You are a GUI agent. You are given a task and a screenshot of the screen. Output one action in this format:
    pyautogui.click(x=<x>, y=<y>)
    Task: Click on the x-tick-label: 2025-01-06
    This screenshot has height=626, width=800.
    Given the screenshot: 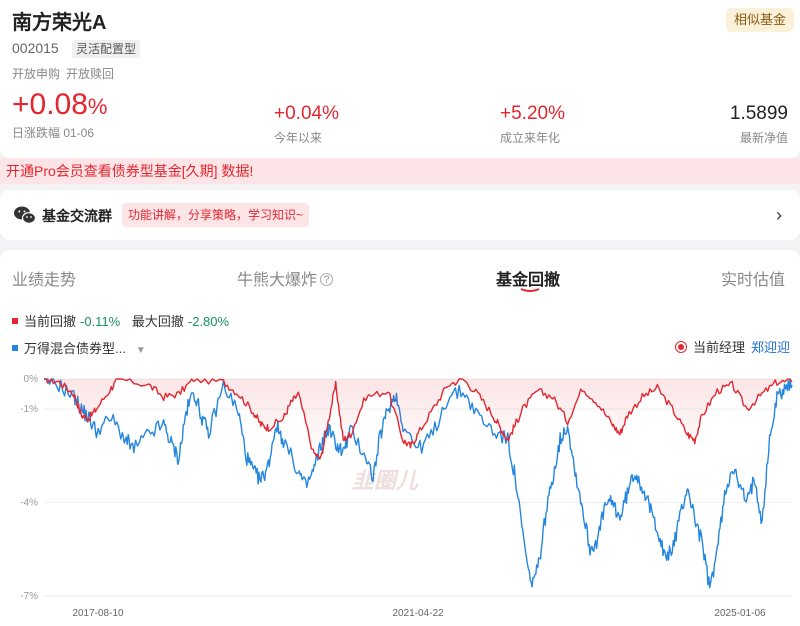 What is the action you would take?
    pyautogui.click(x=740, y=613)
    